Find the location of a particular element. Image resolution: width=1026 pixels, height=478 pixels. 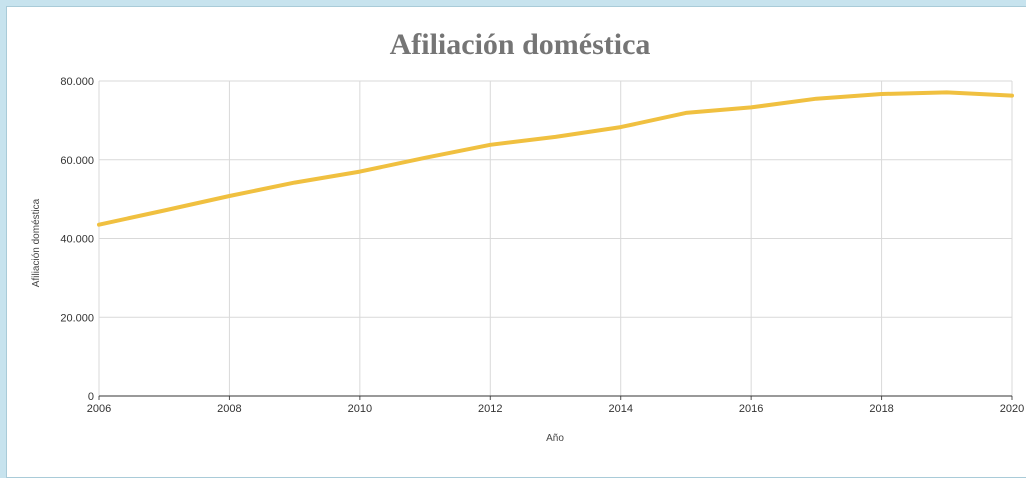

x-tick-label: 2014 is located at coordinates (620, 409).